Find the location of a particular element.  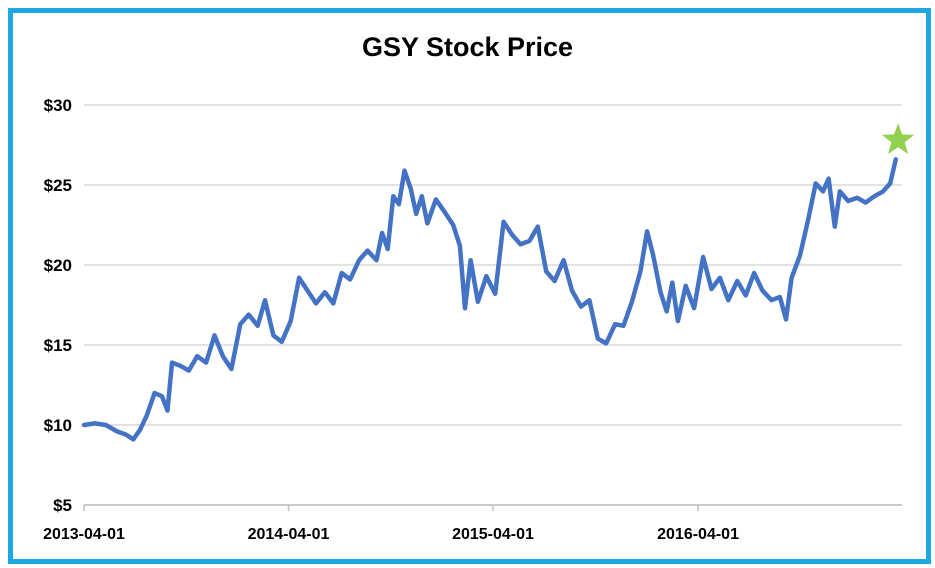

x-tick-label: 2015-04-01 is located at coordinates (493, 534).